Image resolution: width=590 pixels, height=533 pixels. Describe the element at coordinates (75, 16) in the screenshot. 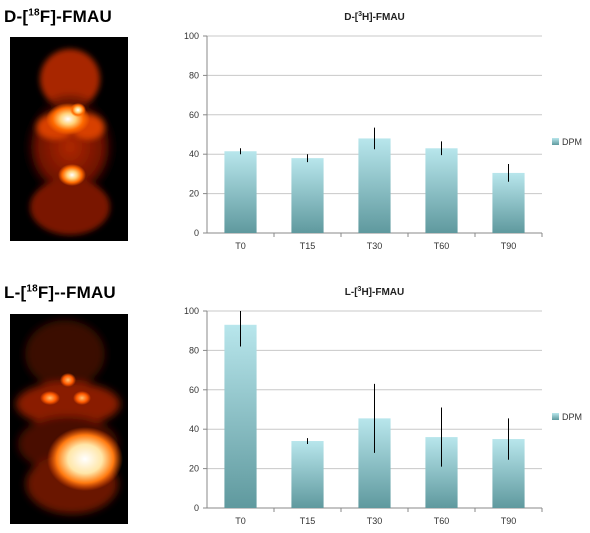

I see `top-pet-label-suffix: F]-FMAU` at that location.